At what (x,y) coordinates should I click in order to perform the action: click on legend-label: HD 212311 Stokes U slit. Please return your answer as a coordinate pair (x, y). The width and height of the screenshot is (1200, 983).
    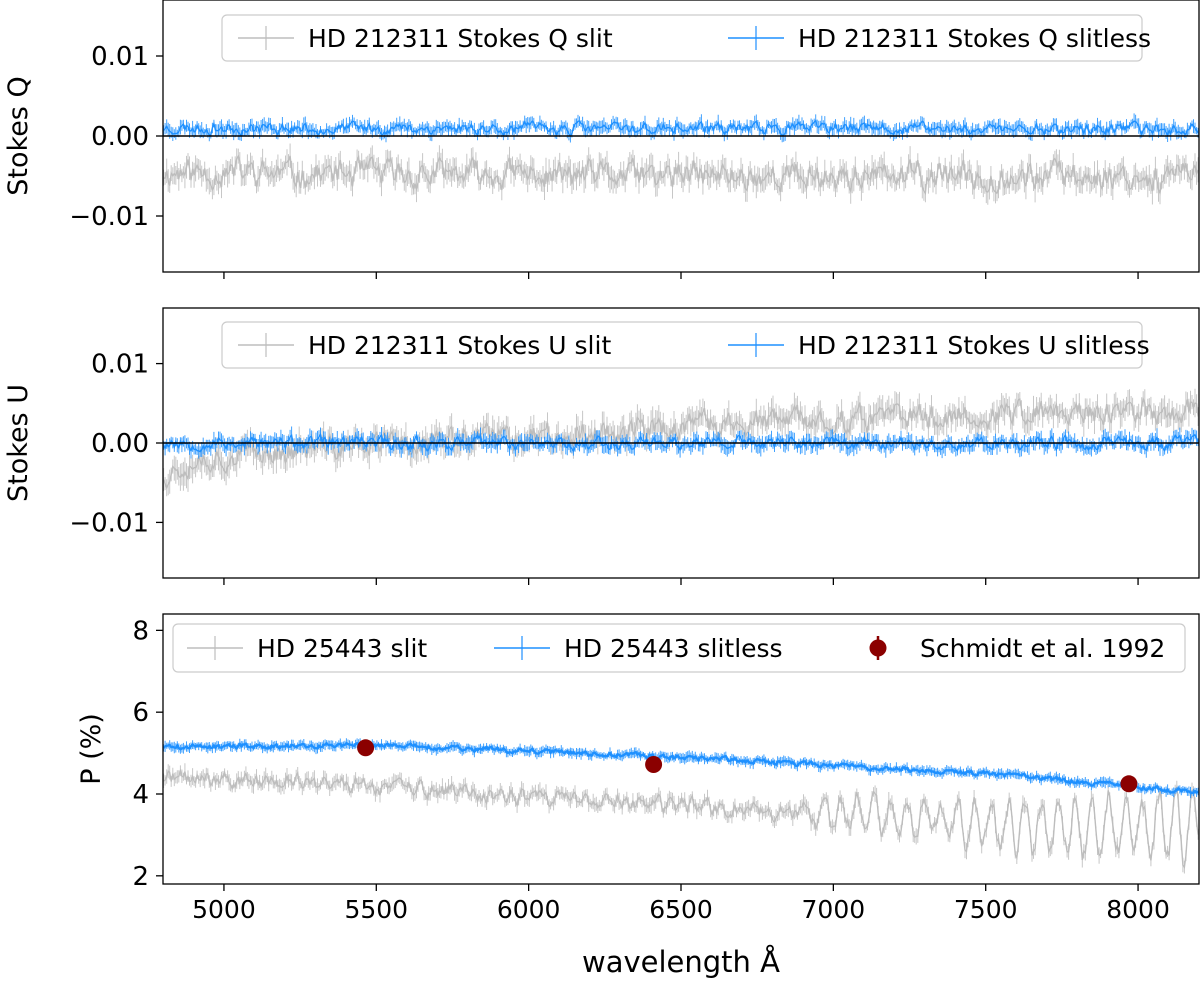
    Looking at the image, I should click on (459, 345).